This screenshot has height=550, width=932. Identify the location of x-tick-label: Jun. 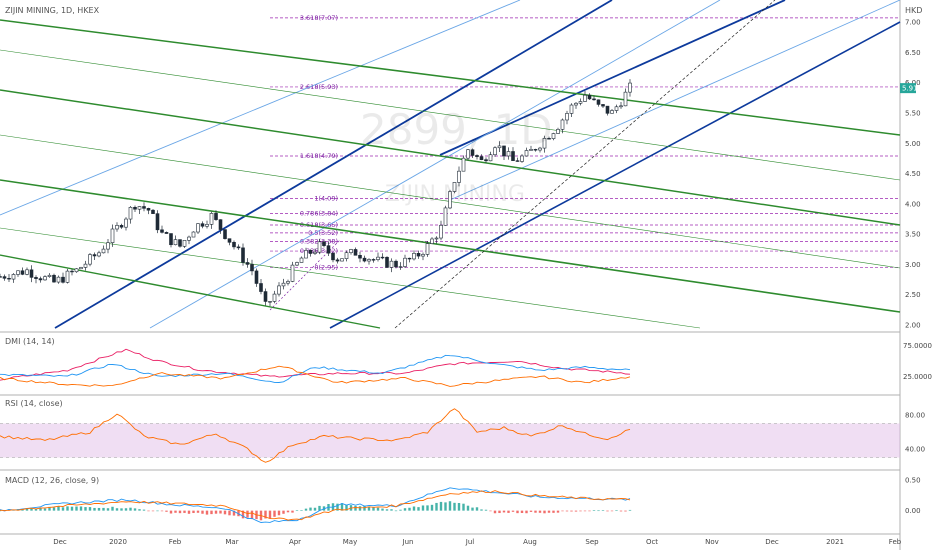
(408, 542).